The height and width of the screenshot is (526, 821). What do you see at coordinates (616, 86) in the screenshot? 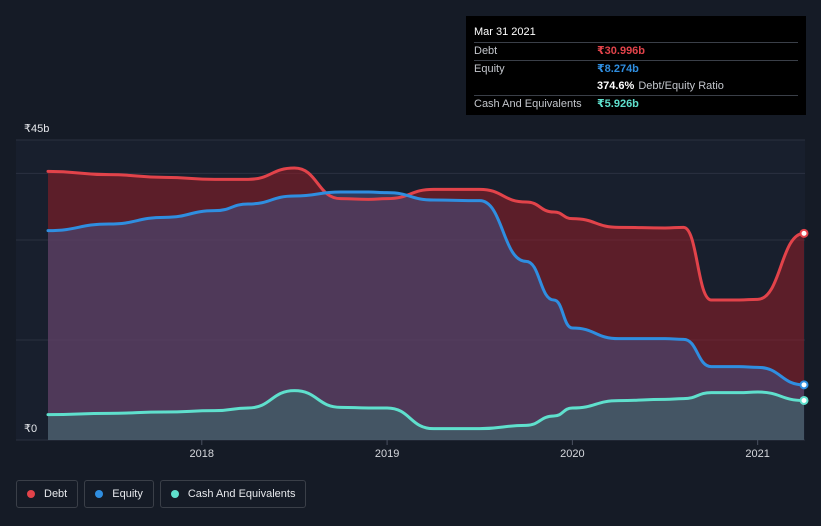
I see `tooltip-ratio-value: 374.6%` at bounding box center [616, 86].